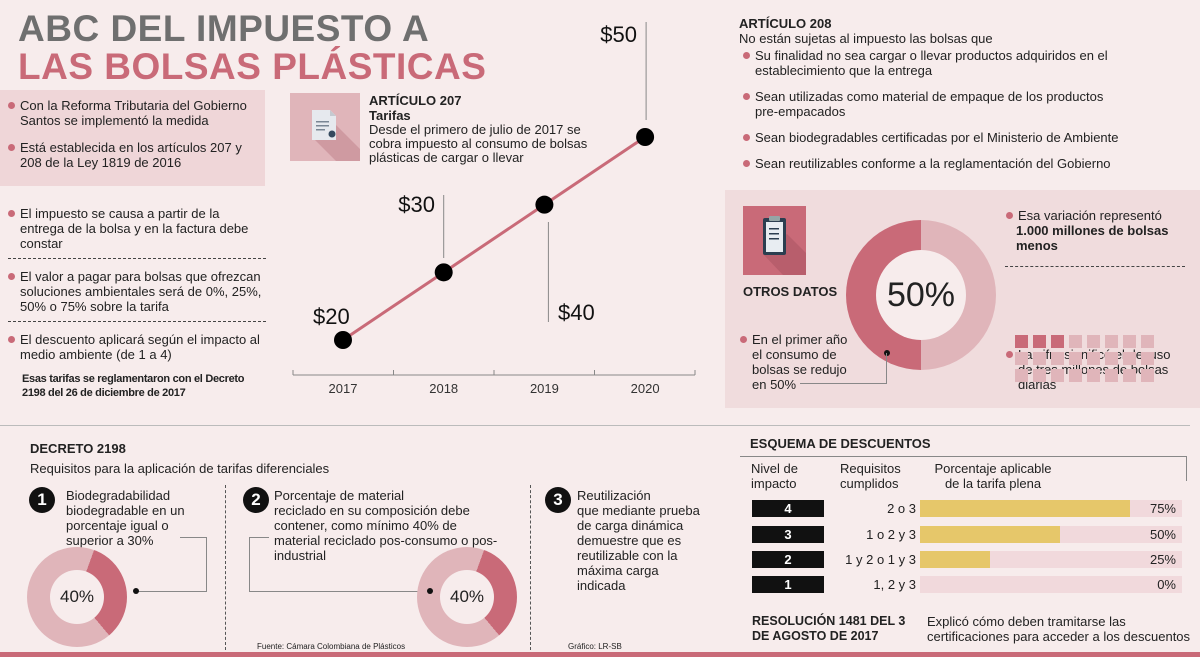 The width and height of the screenshot is (1200, 657). Describe the element at coordinates (1162, 559) in the screenshot. I see `pct-label: 25%` at that location.